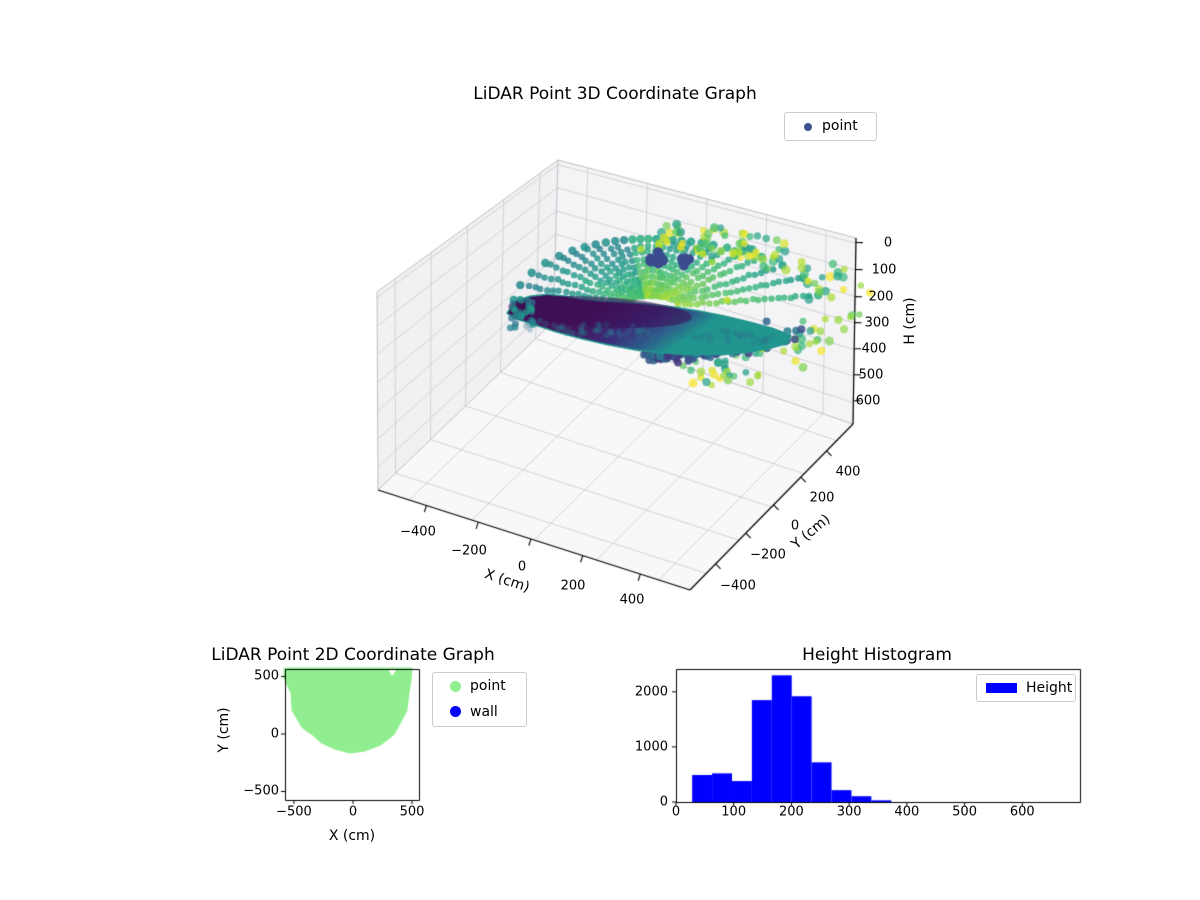 The image size is (1200, 900). What do you see at coordinates (352, 836) in the screenshot?
I see `plot2d-xaxis-label: X (cm)` at bounding box center [352, 836].